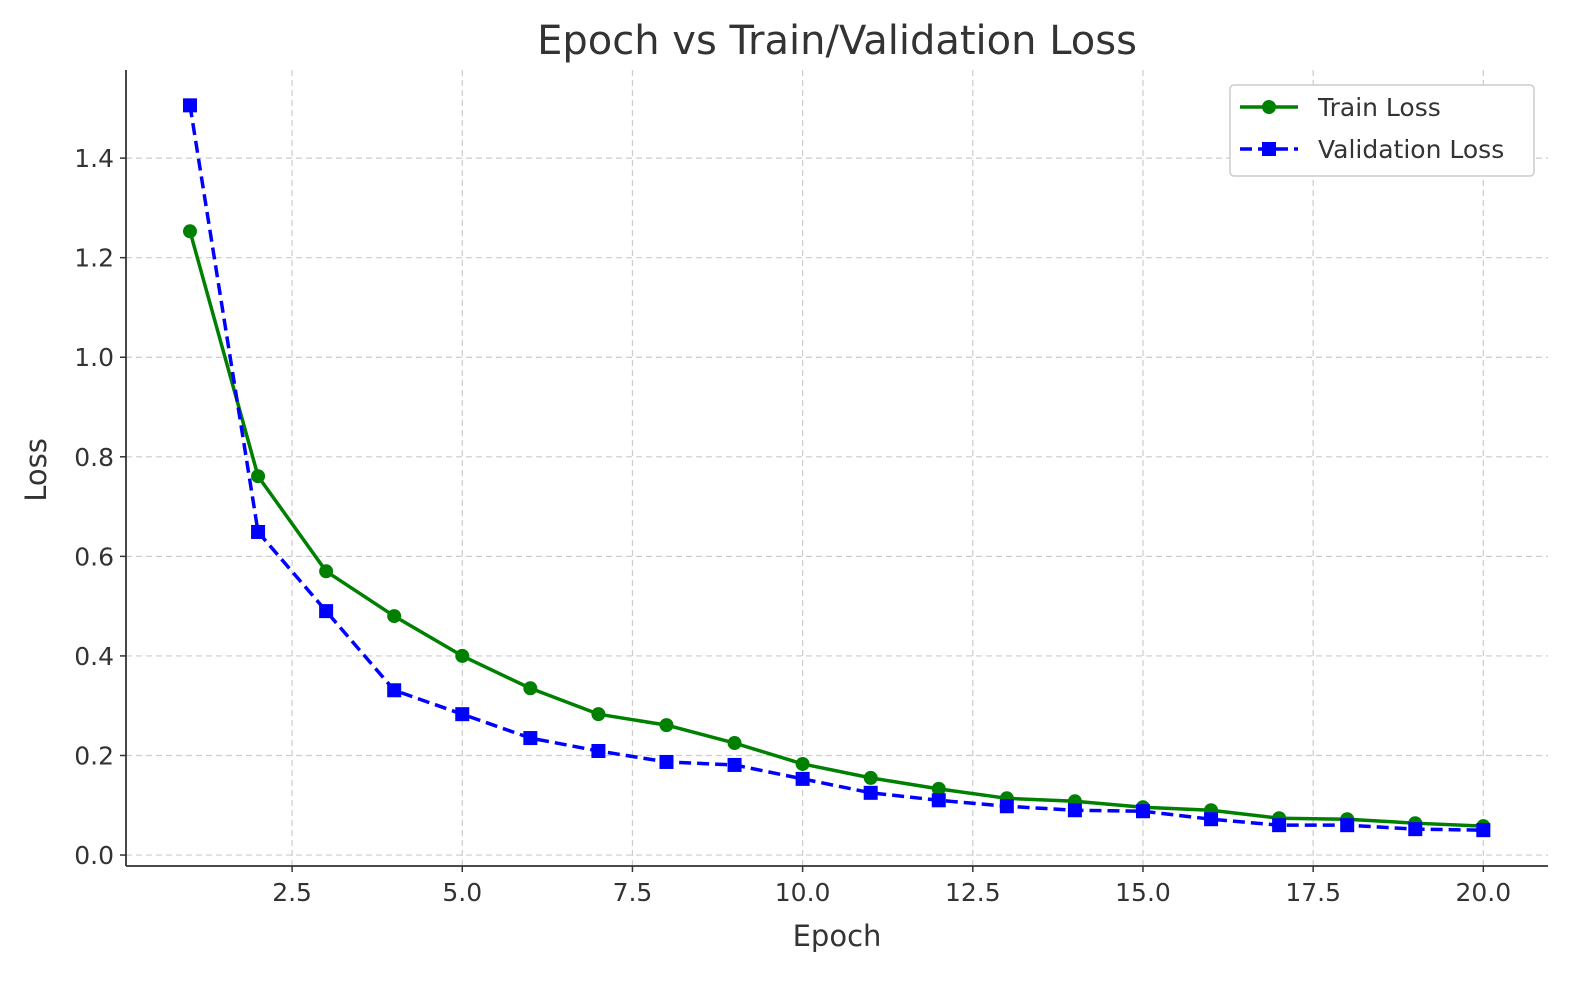 The height and width of the screenshot is (984, 1580). Describe the element at coordinates (94, 158) in the screenshot. I see `y-tick-label: 1.4` at that location.